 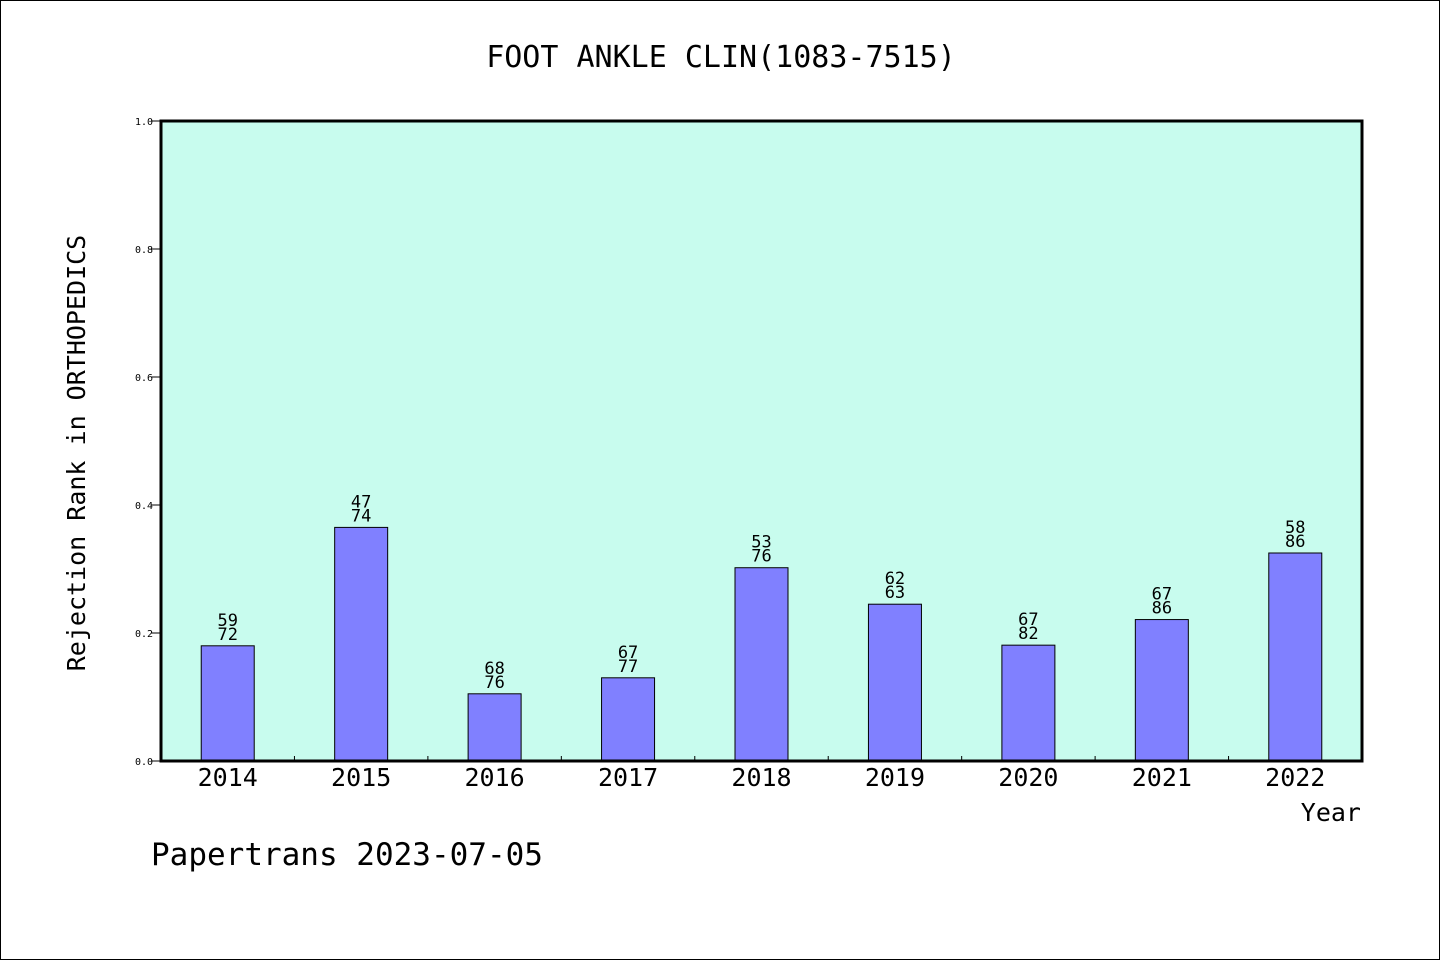 What do you see at coordinates (361, 502) in the screenshot?
I see `bar-label-top: 47` at bounding box center [361, 502].